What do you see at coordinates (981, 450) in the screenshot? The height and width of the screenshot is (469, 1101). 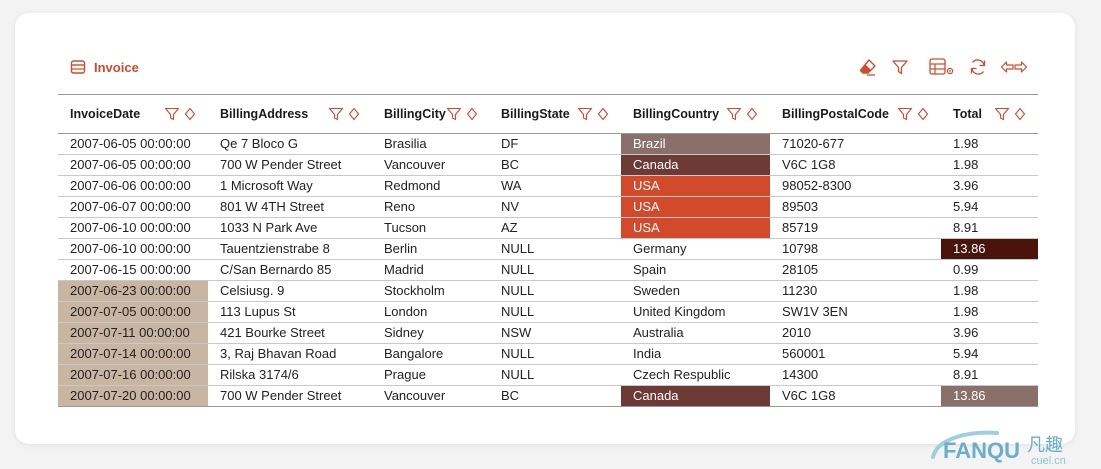 I see `watermark-brand: FANQU` at bounding box center [981, 450].